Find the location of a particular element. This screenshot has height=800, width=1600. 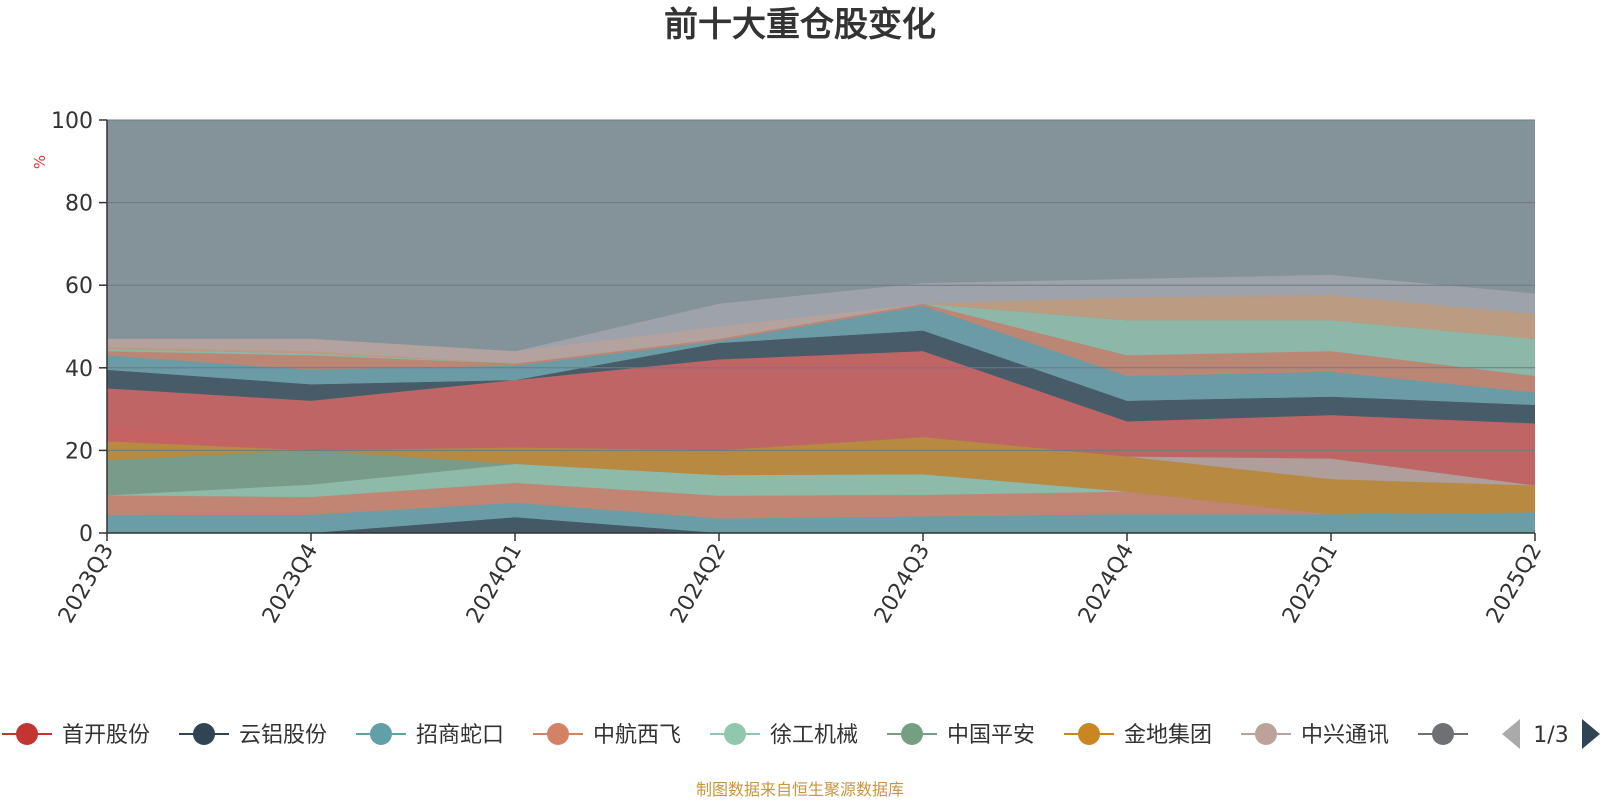

area-徐工机械 is located at coordinates (821, 489).